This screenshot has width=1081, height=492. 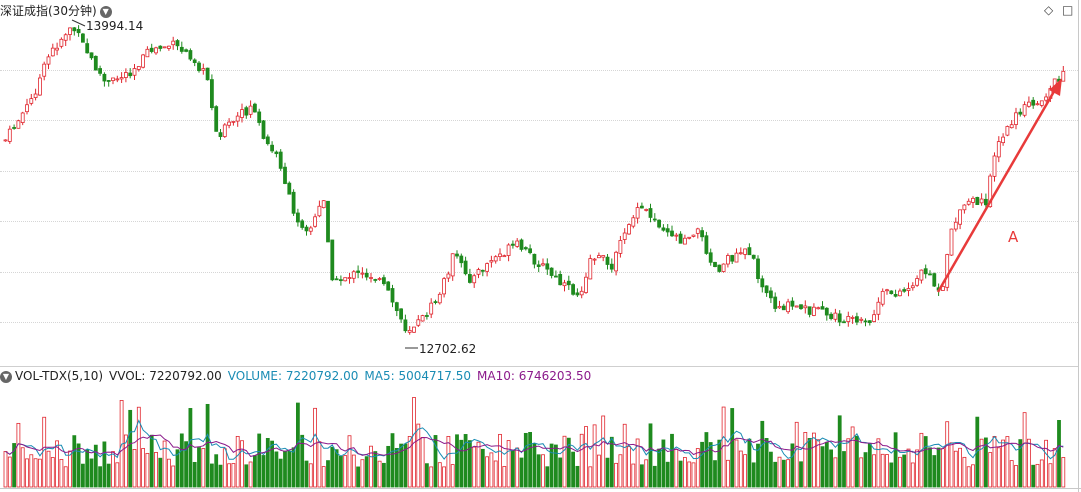 I want to click on indicator-name: VOL-TDX(5,10), so click(x=59, y=376).